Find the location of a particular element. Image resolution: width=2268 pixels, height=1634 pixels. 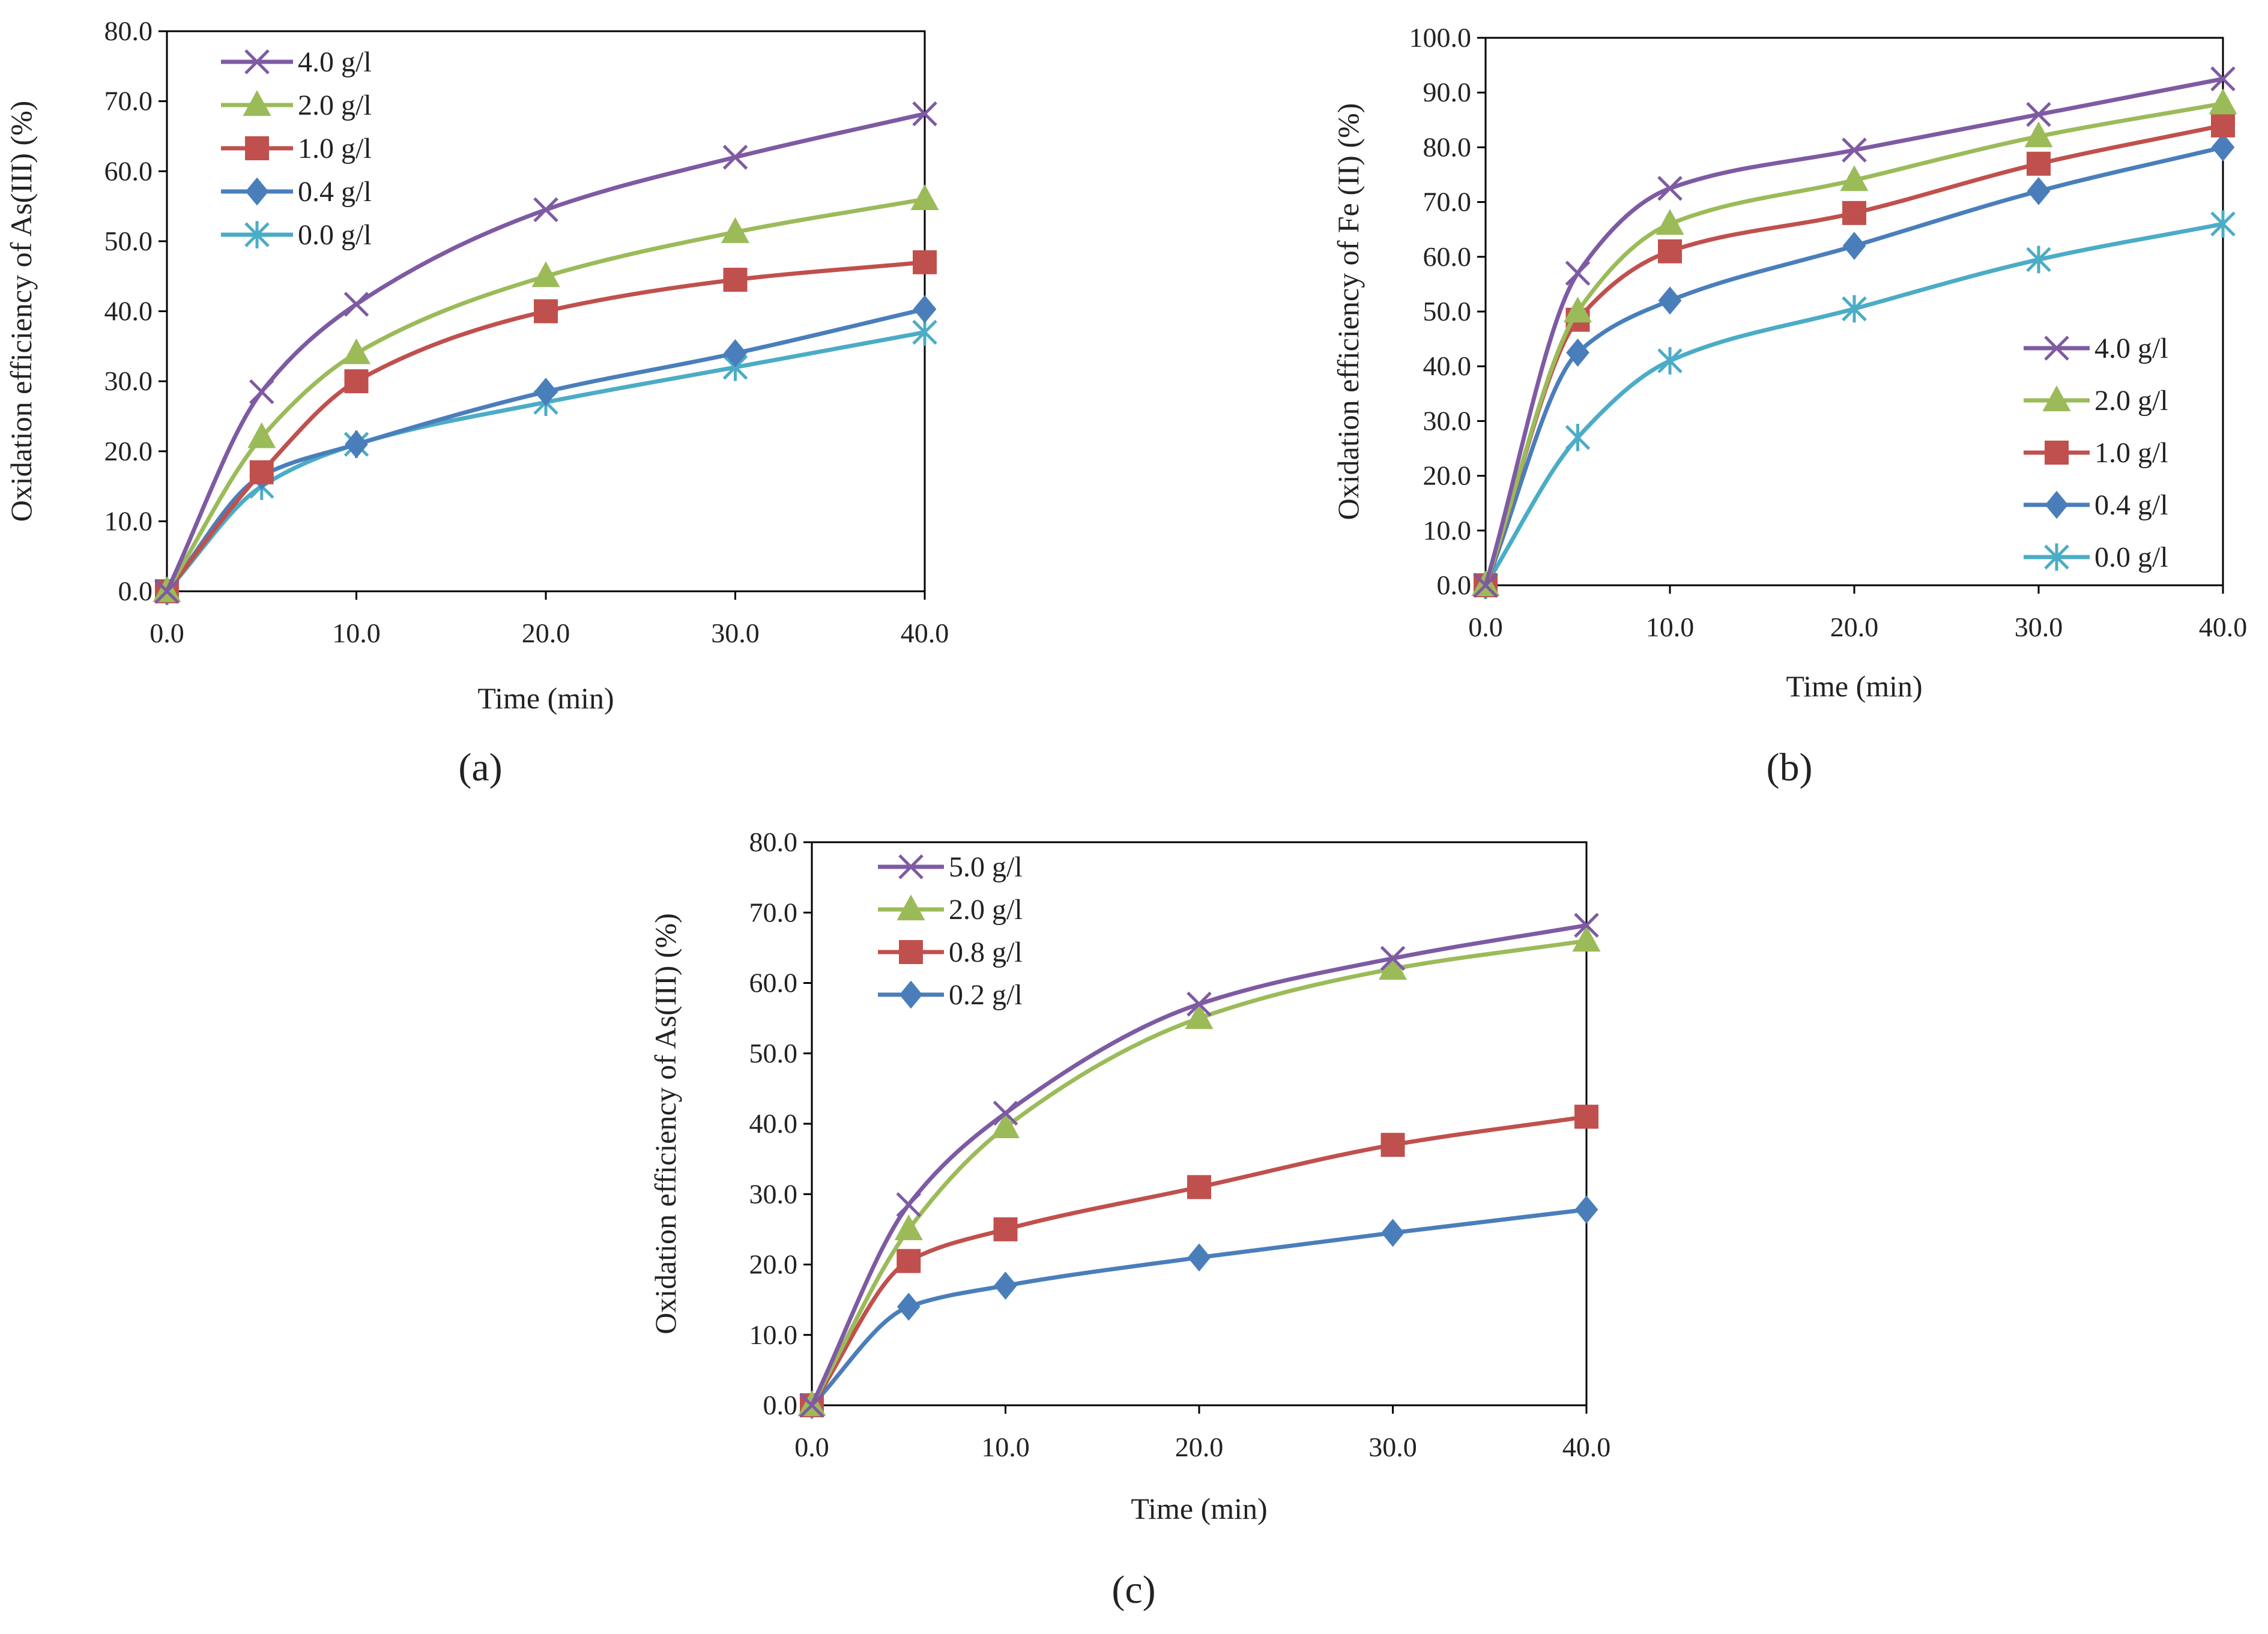

y-tick-label: 10.0 is located at coordinates (773, 1335).